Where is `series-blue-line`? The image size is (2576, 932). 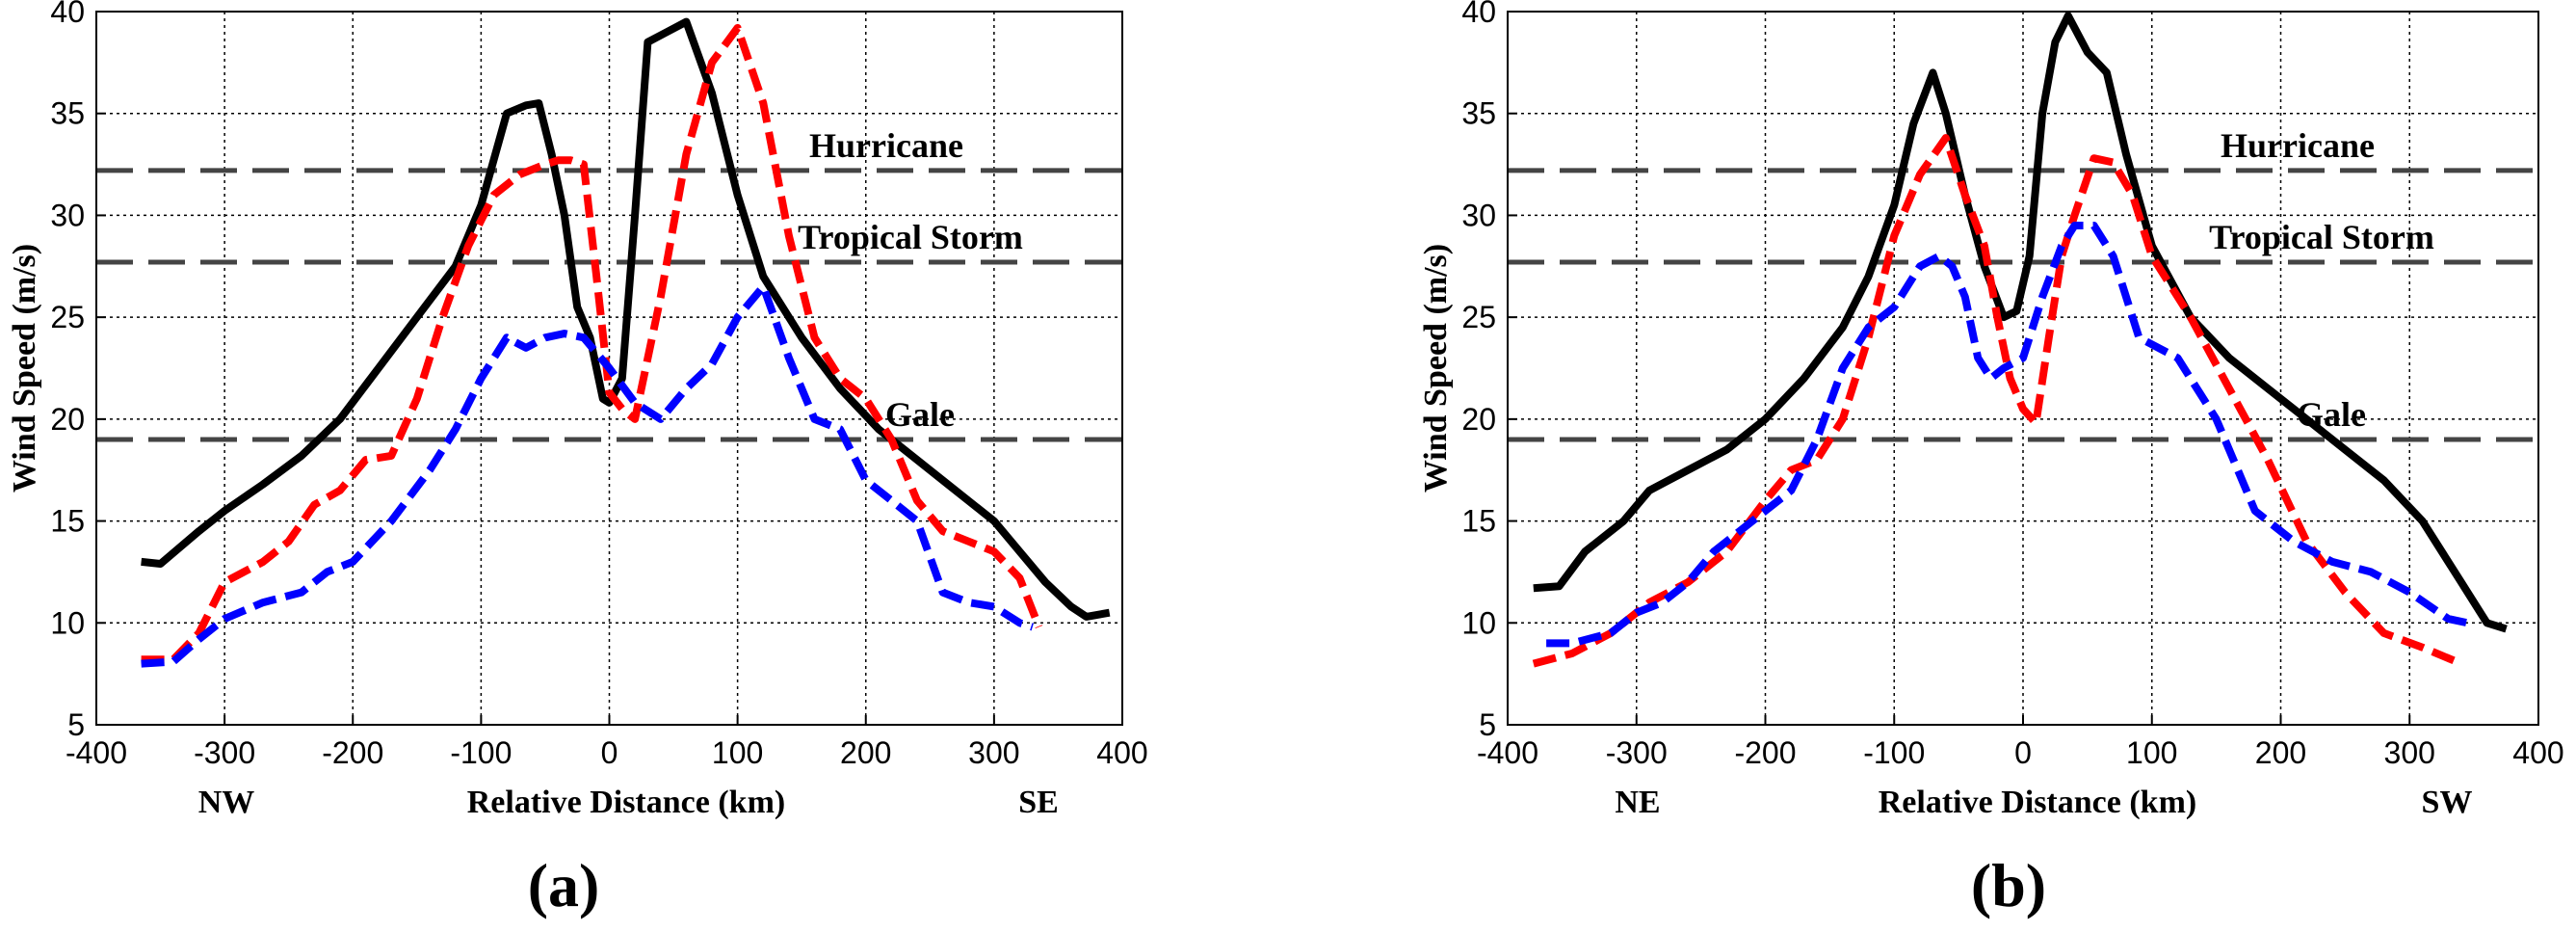
series-blue-line is located at coordinates (588, 475).